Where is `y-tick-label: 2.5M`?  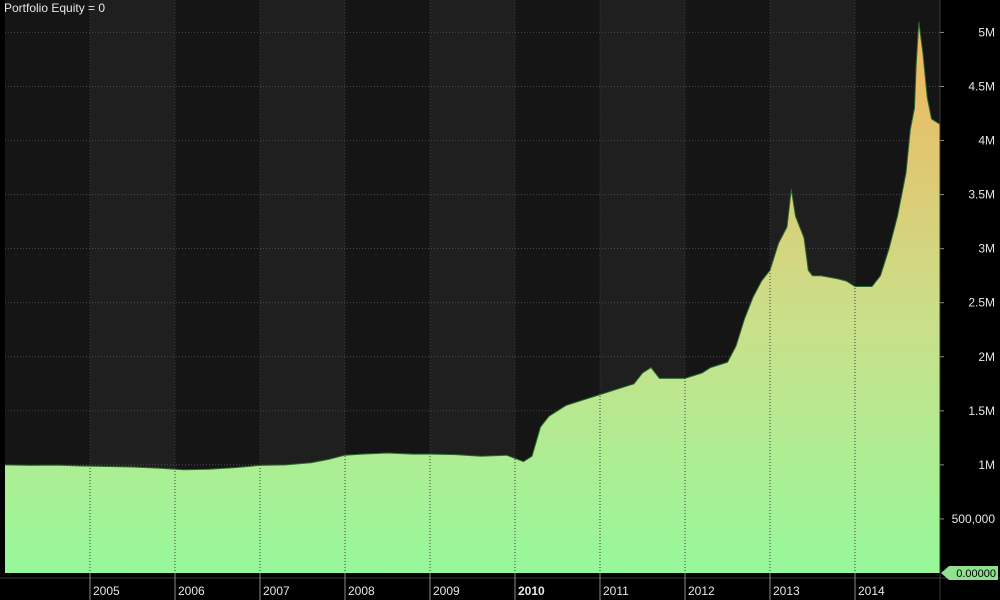 y-tick-label: 2.5M is located at coordinates (981, 303).